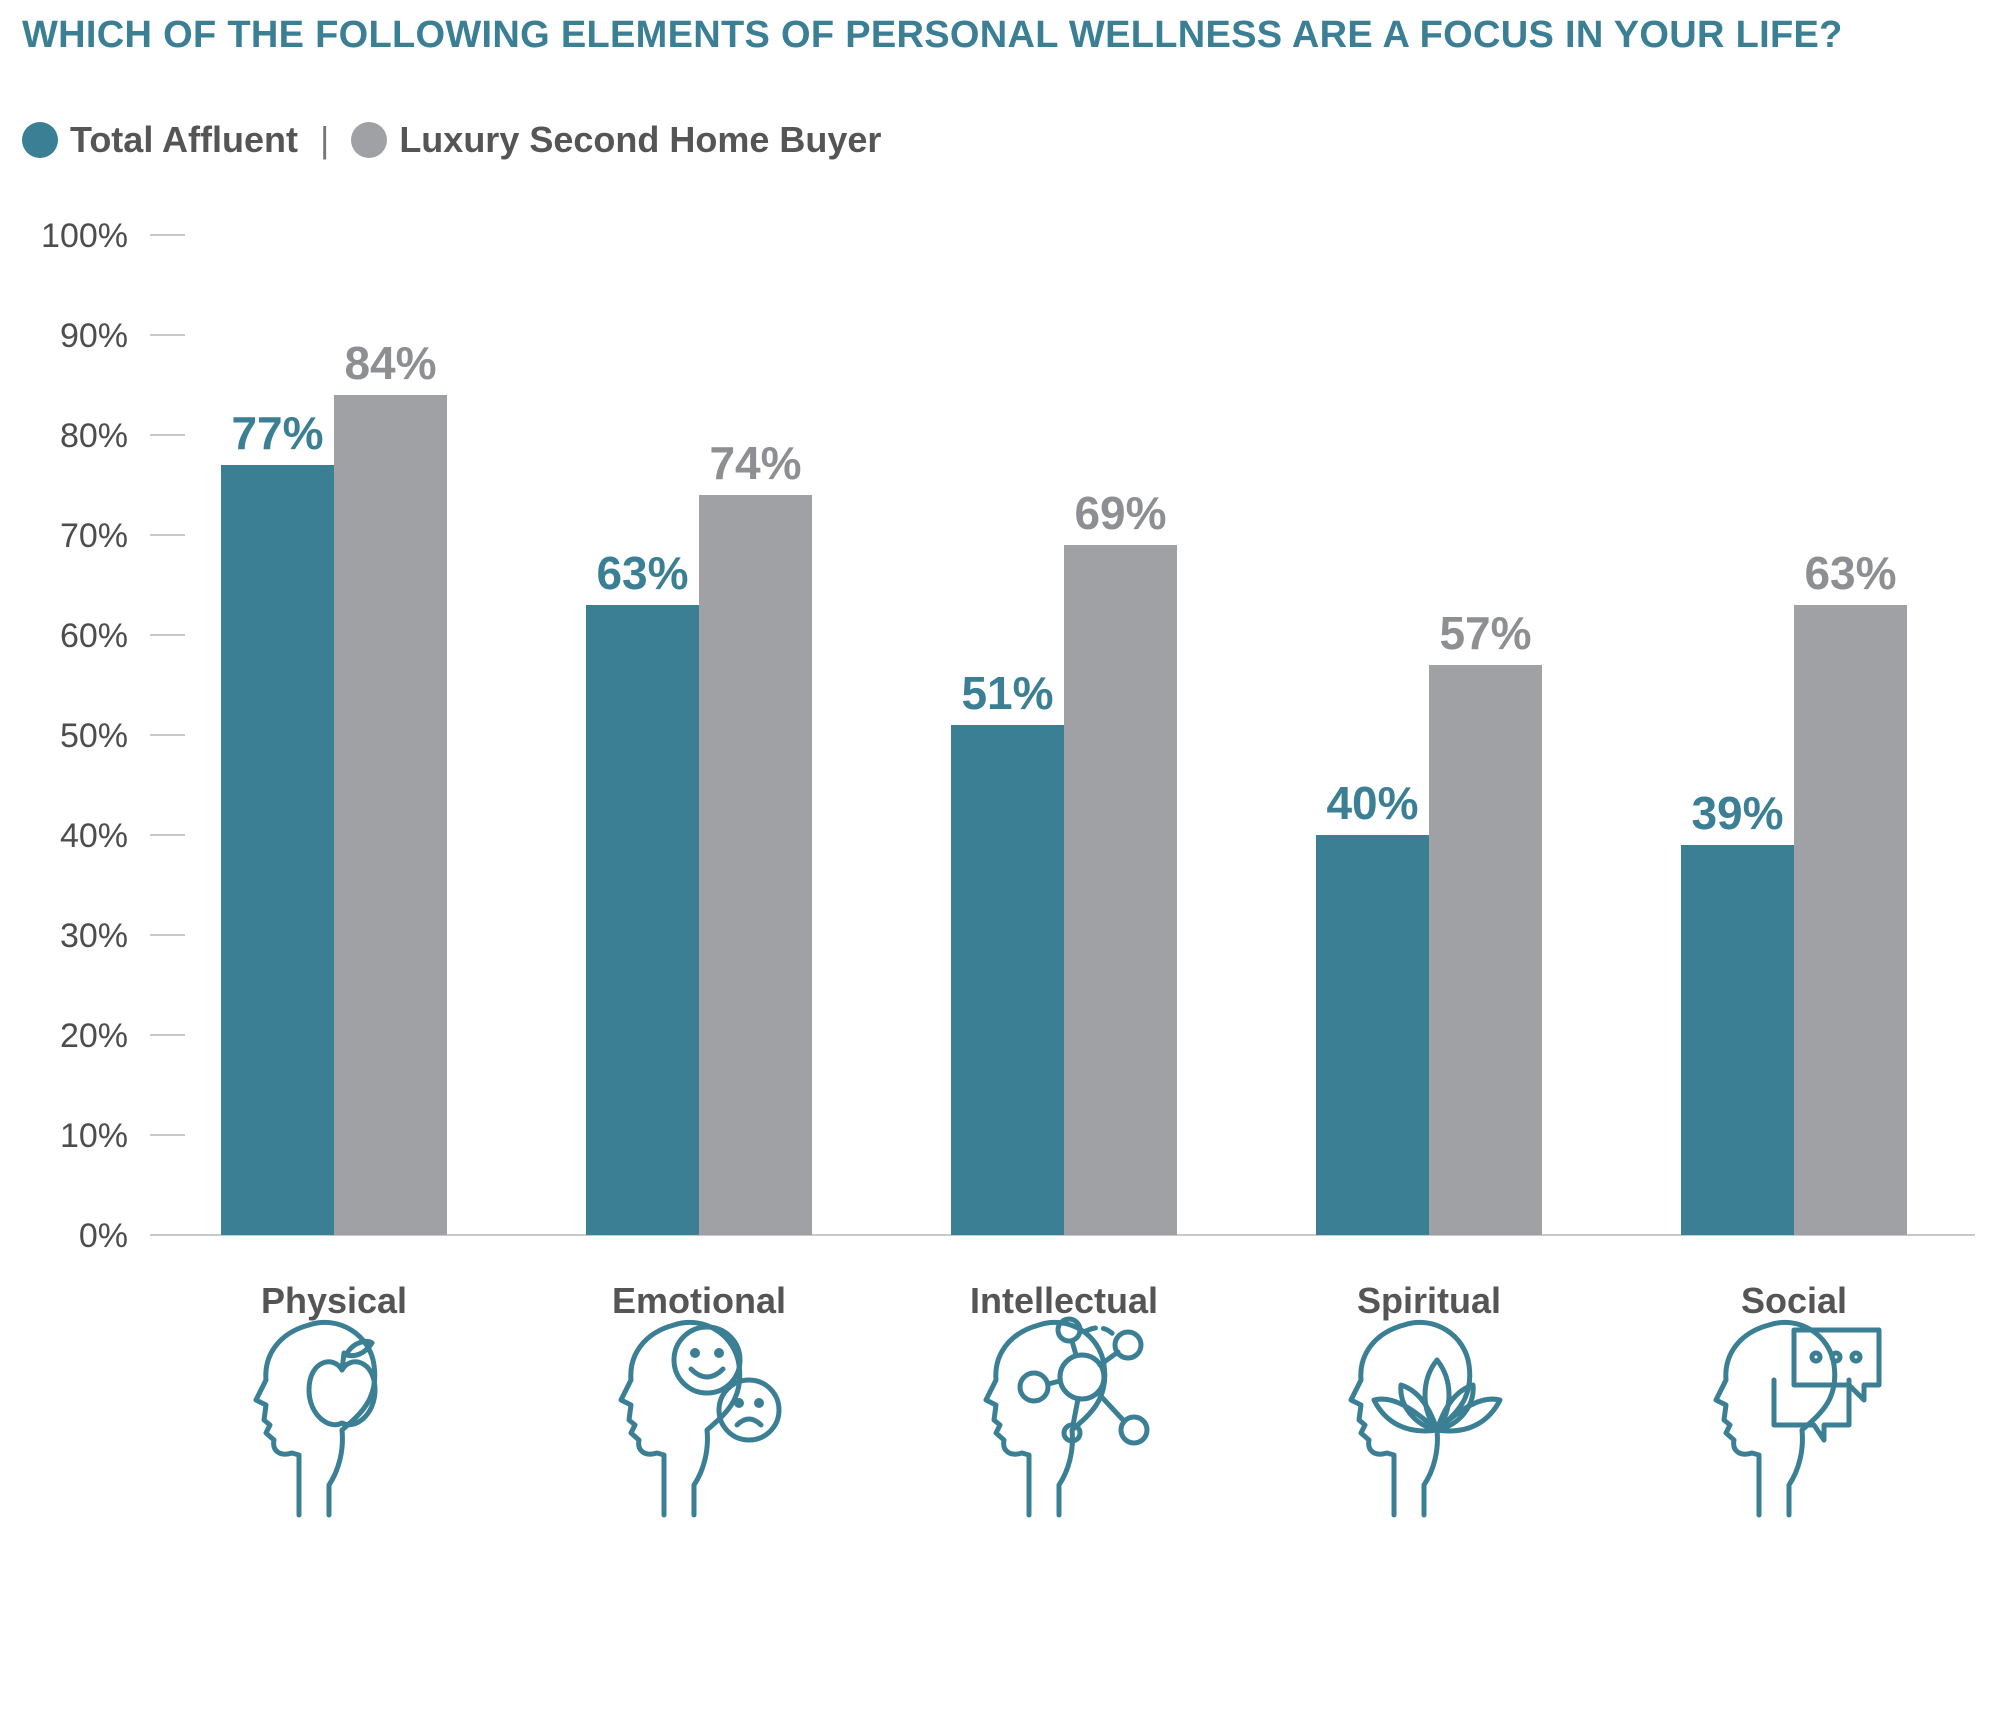  What do you see at coordinates (1850, 920) in the screenshot?
I see `bar-luxury-second-home-buyer-social` at bounding box center [1850, 920].